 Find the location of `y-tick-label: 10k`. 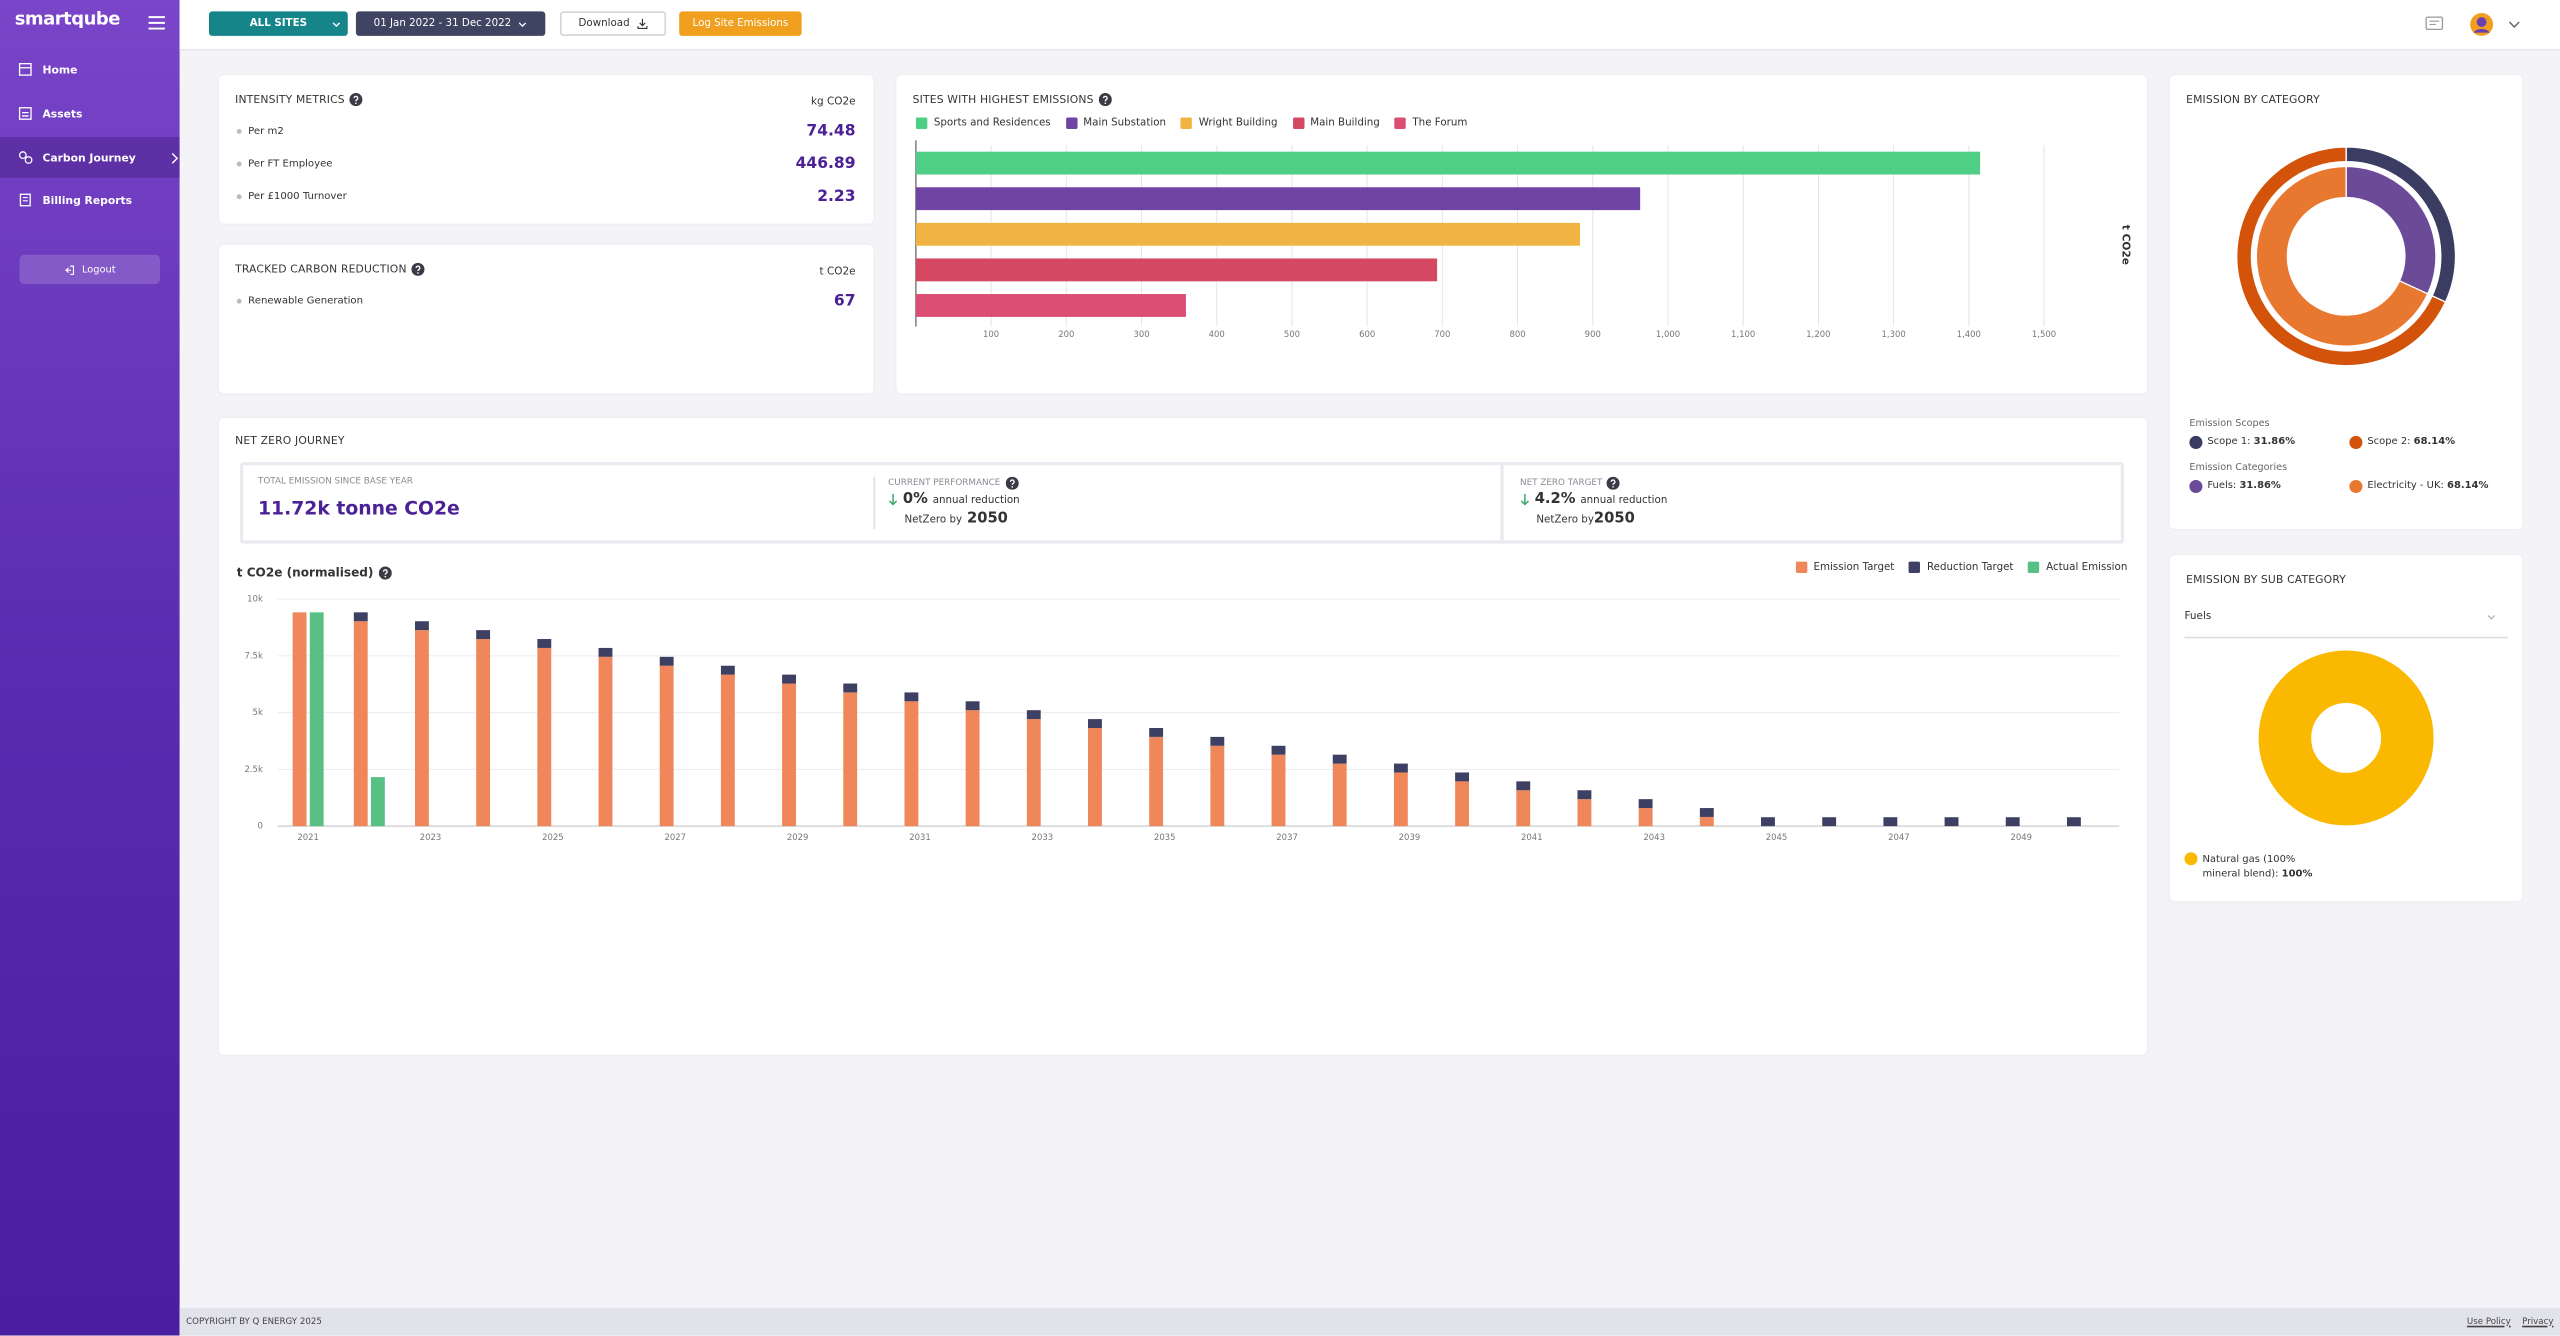

y-tick-label: 10k is located at coordinates (255, 599).